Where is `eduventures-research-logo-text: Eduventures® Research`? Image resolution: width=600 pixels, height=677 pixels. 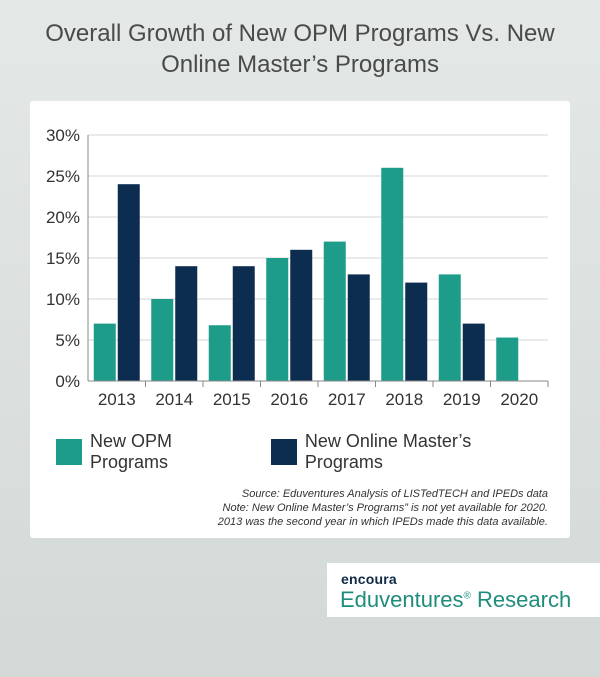
eduventures-research-logo-text: Eduventures® Research is located at coordinates (455, 600).